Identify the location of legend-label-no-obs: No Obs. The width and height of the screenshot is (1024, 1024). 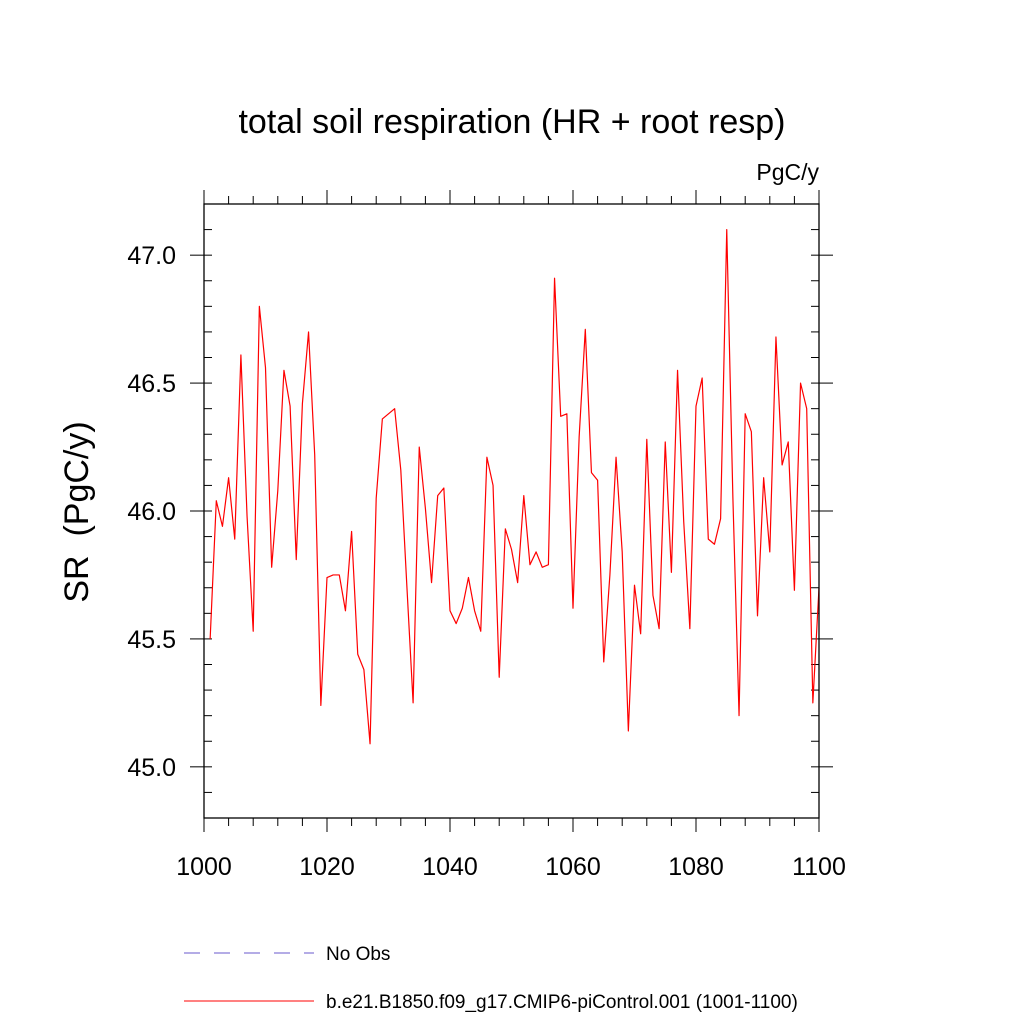
(358, 954).